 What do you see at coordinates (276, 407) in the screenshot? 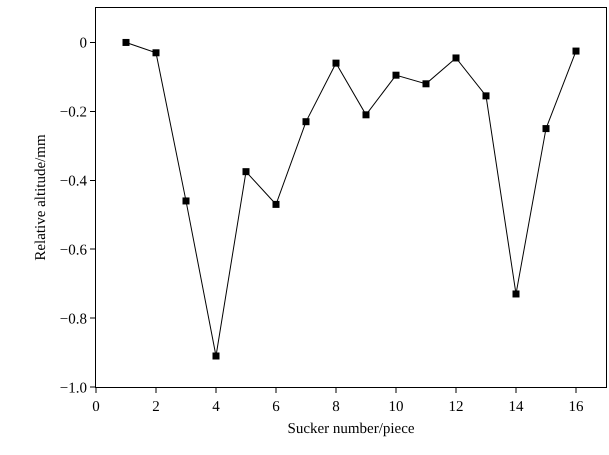
I see `x-tick-label: 6` at bounding box center [276, 407].